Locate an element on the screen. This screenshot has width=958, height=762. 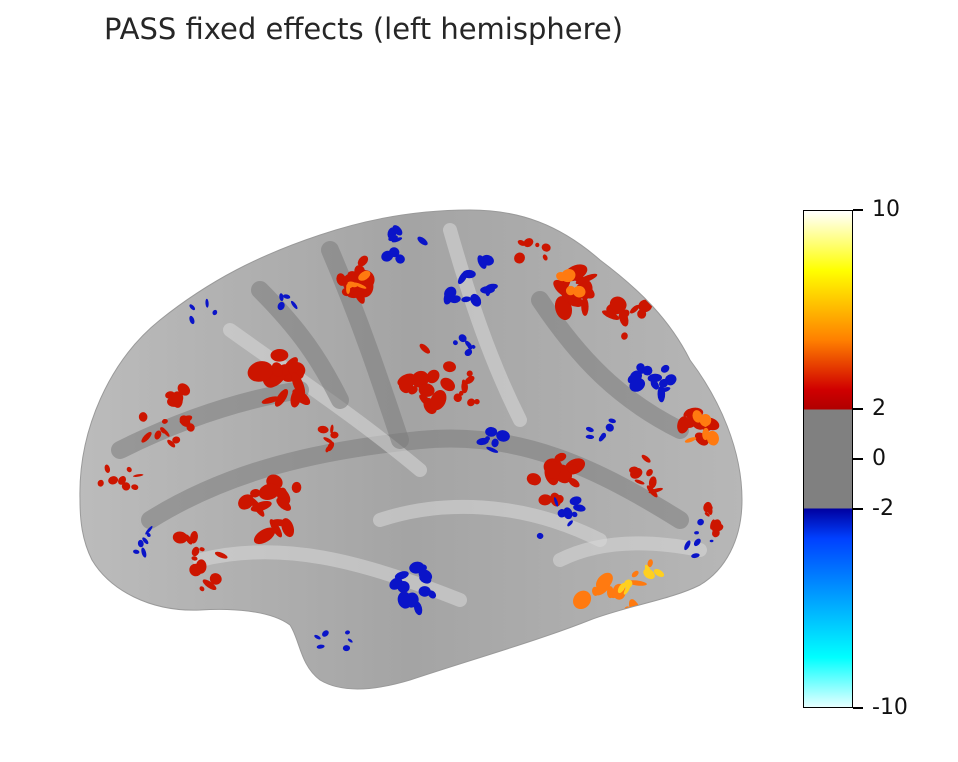
tick-label-pos-threshold: 2 is located at coordinates (879, 409).